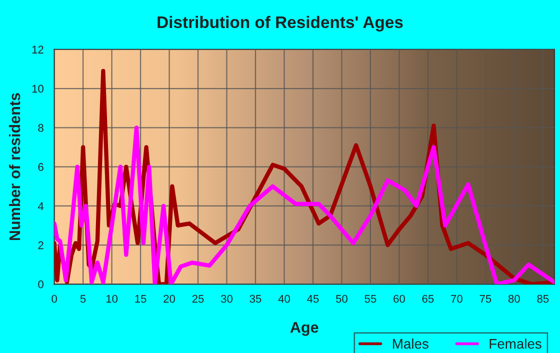  What do you see at coordinates (227, 298) in the screenshot?
I see `x-tick-label: 30` at bounding box center [227, 298].